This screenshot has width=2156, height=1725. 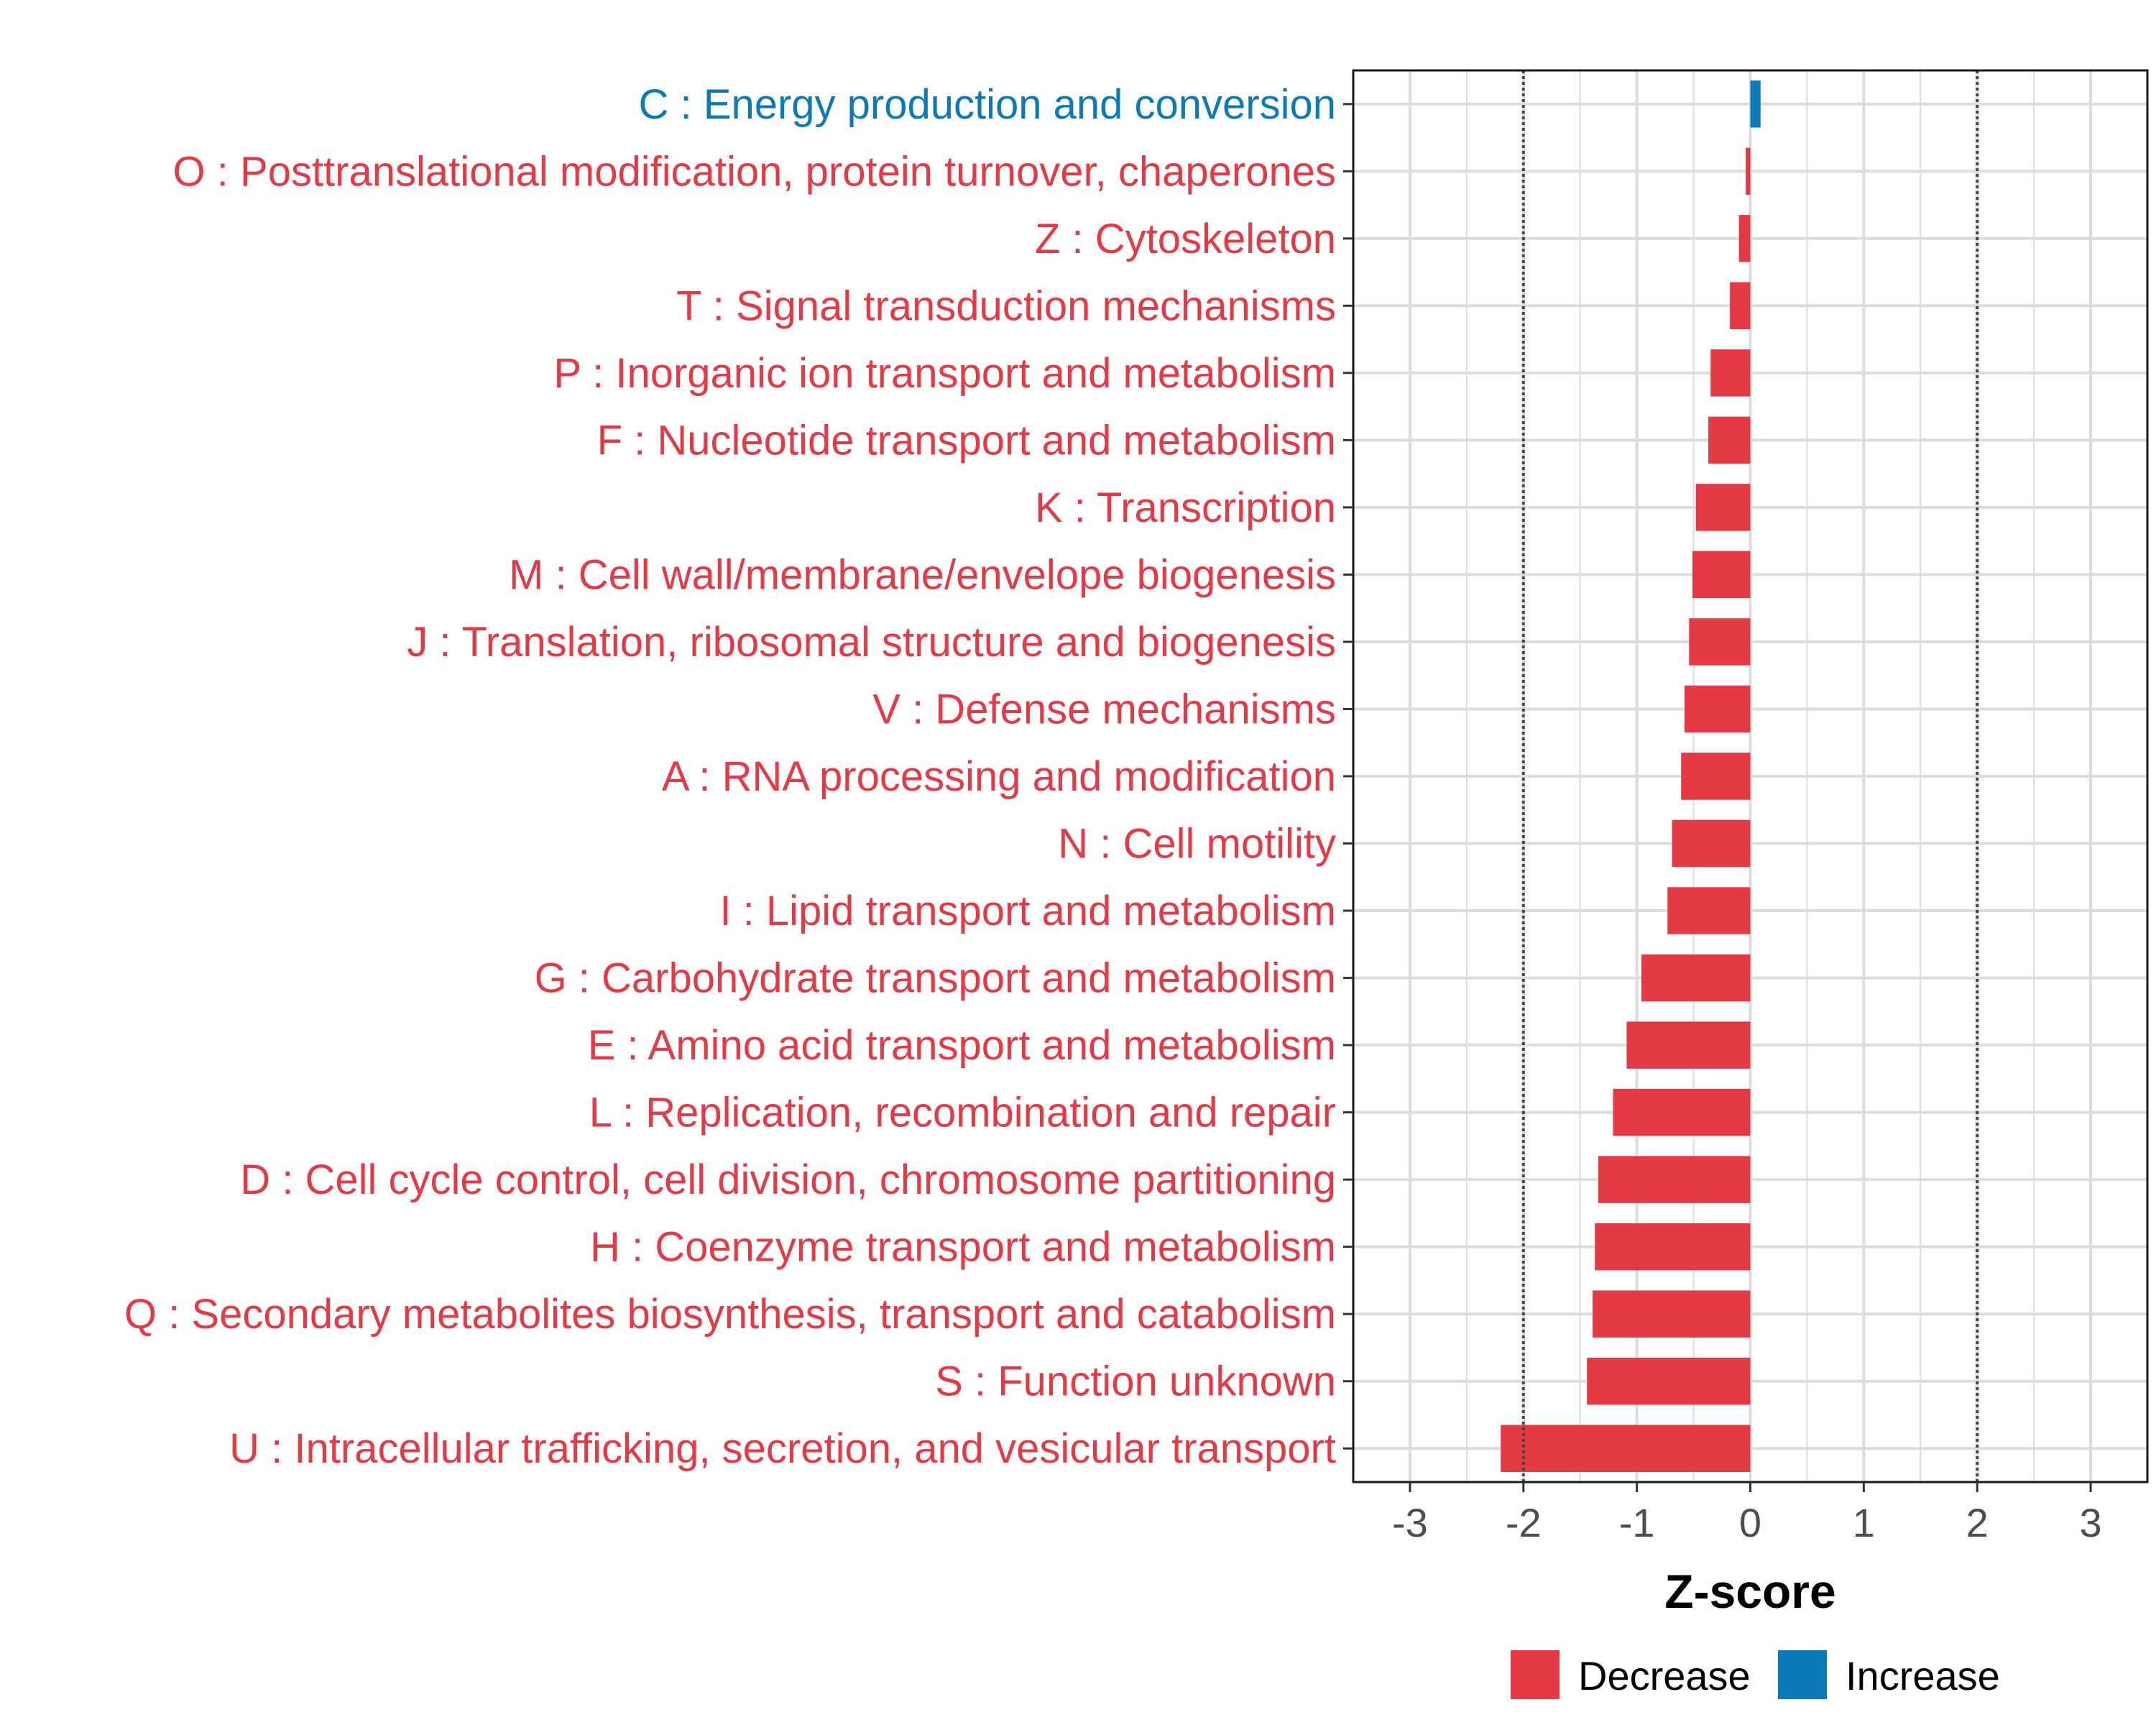 What do you see at coordinates (1410, 1522) in the screenshot?
I see `x-tick-label: -3` at bounding box center [1410, 1522].